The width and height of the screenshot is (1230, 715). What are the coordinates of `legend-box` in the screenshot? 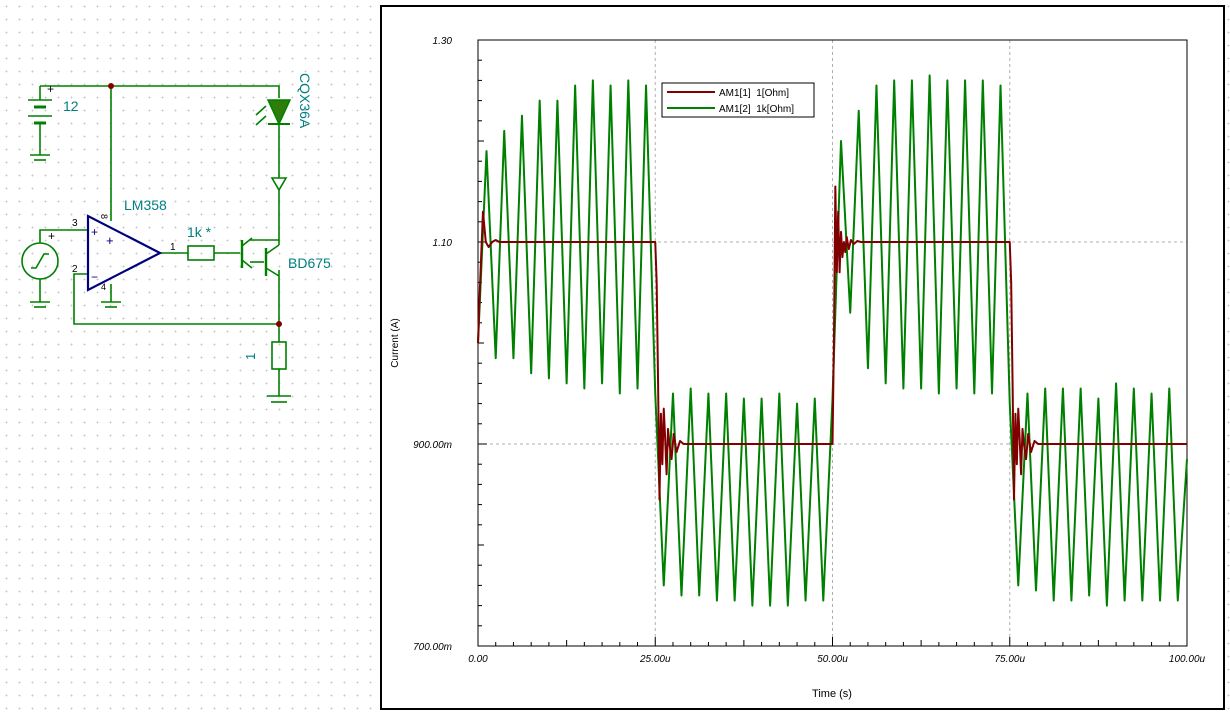 It's located at (738, 100).